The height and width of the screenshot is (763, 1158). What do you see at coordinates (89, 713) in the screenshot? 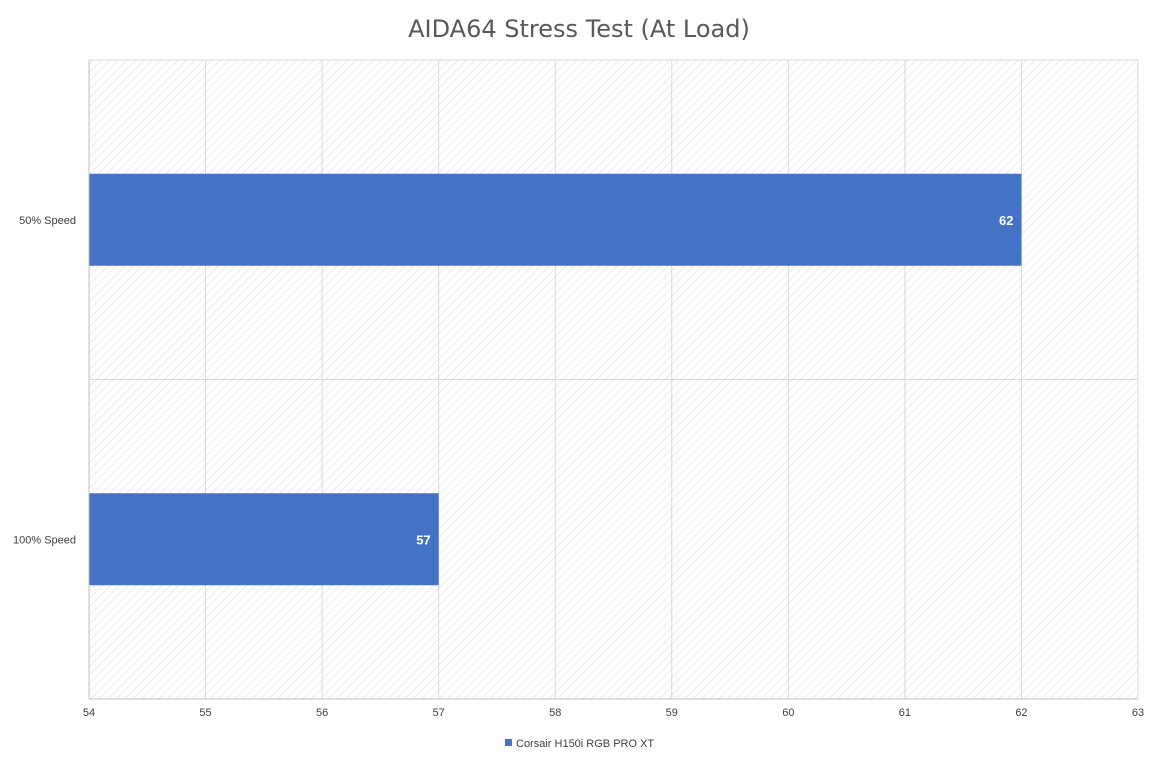
I see `x-tick-label: 54` at bounding box center [89, 713].